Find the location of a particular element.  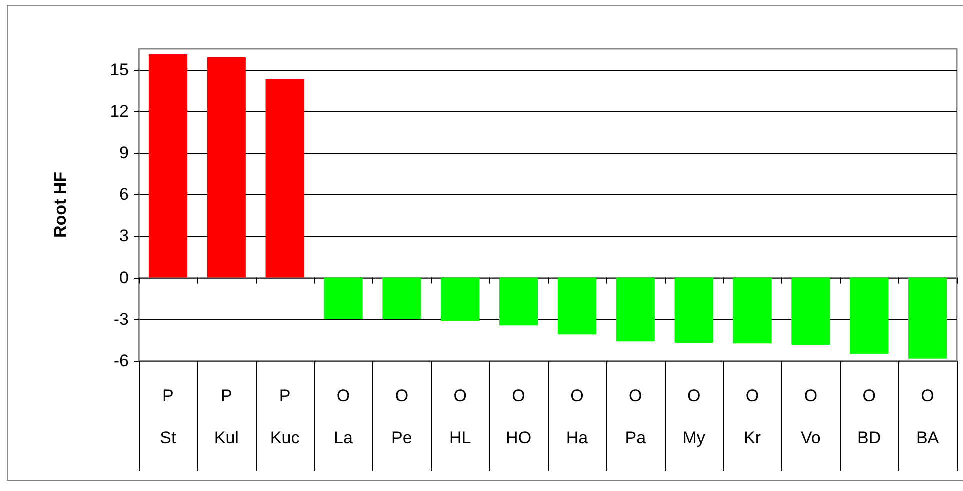

category-label: O La is located at coordinates (343, 417).